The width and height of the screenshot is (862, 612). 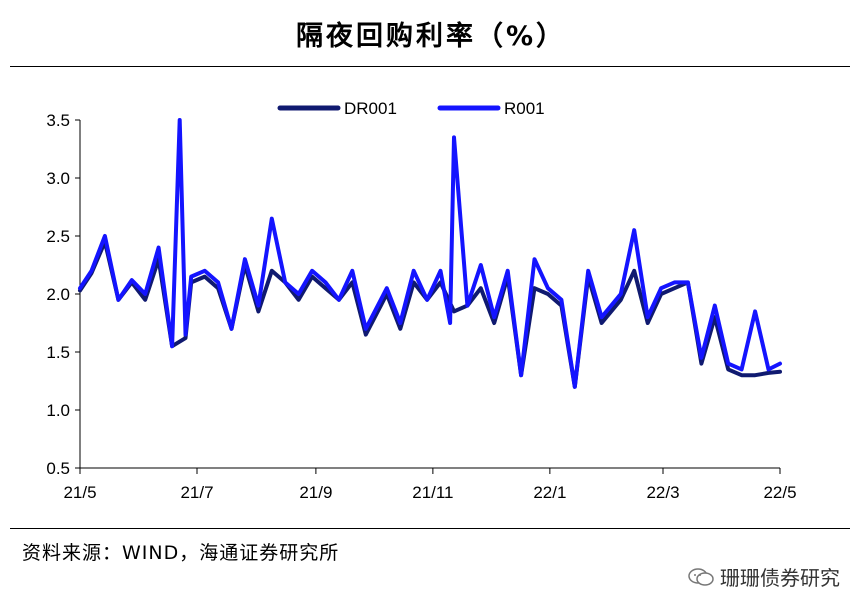 I want to click on y-tick-label: 3.0, so click(x=58, y=178).